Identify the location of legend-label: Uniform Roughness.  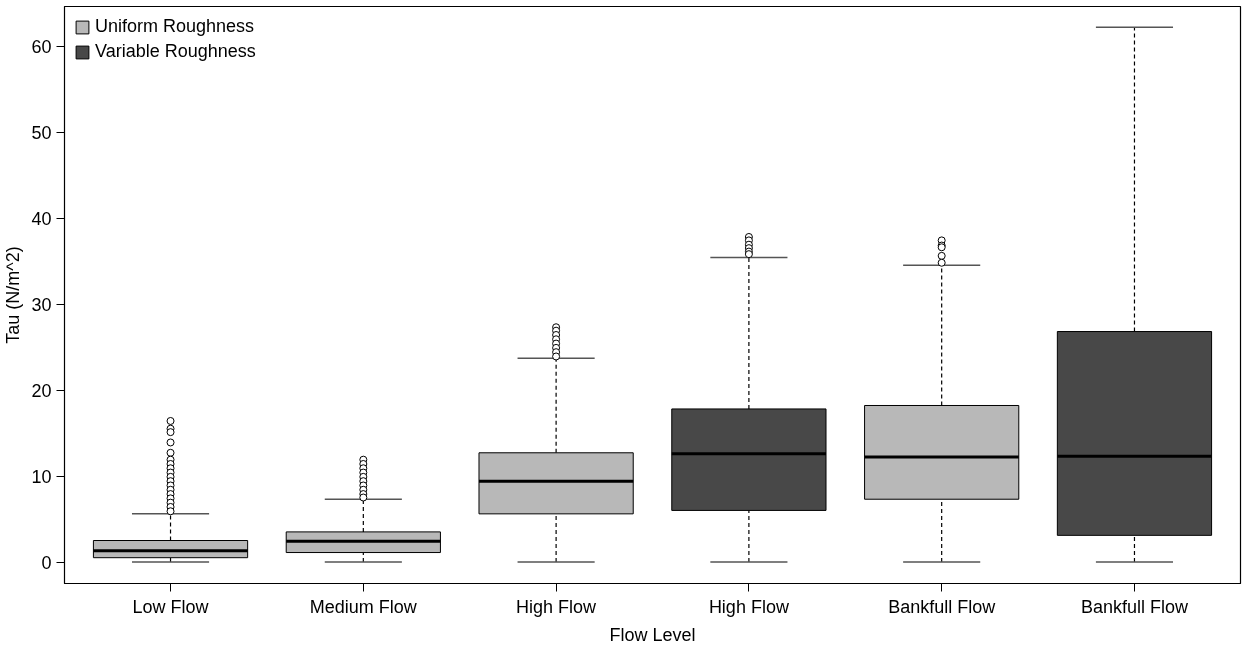
(175, 26).